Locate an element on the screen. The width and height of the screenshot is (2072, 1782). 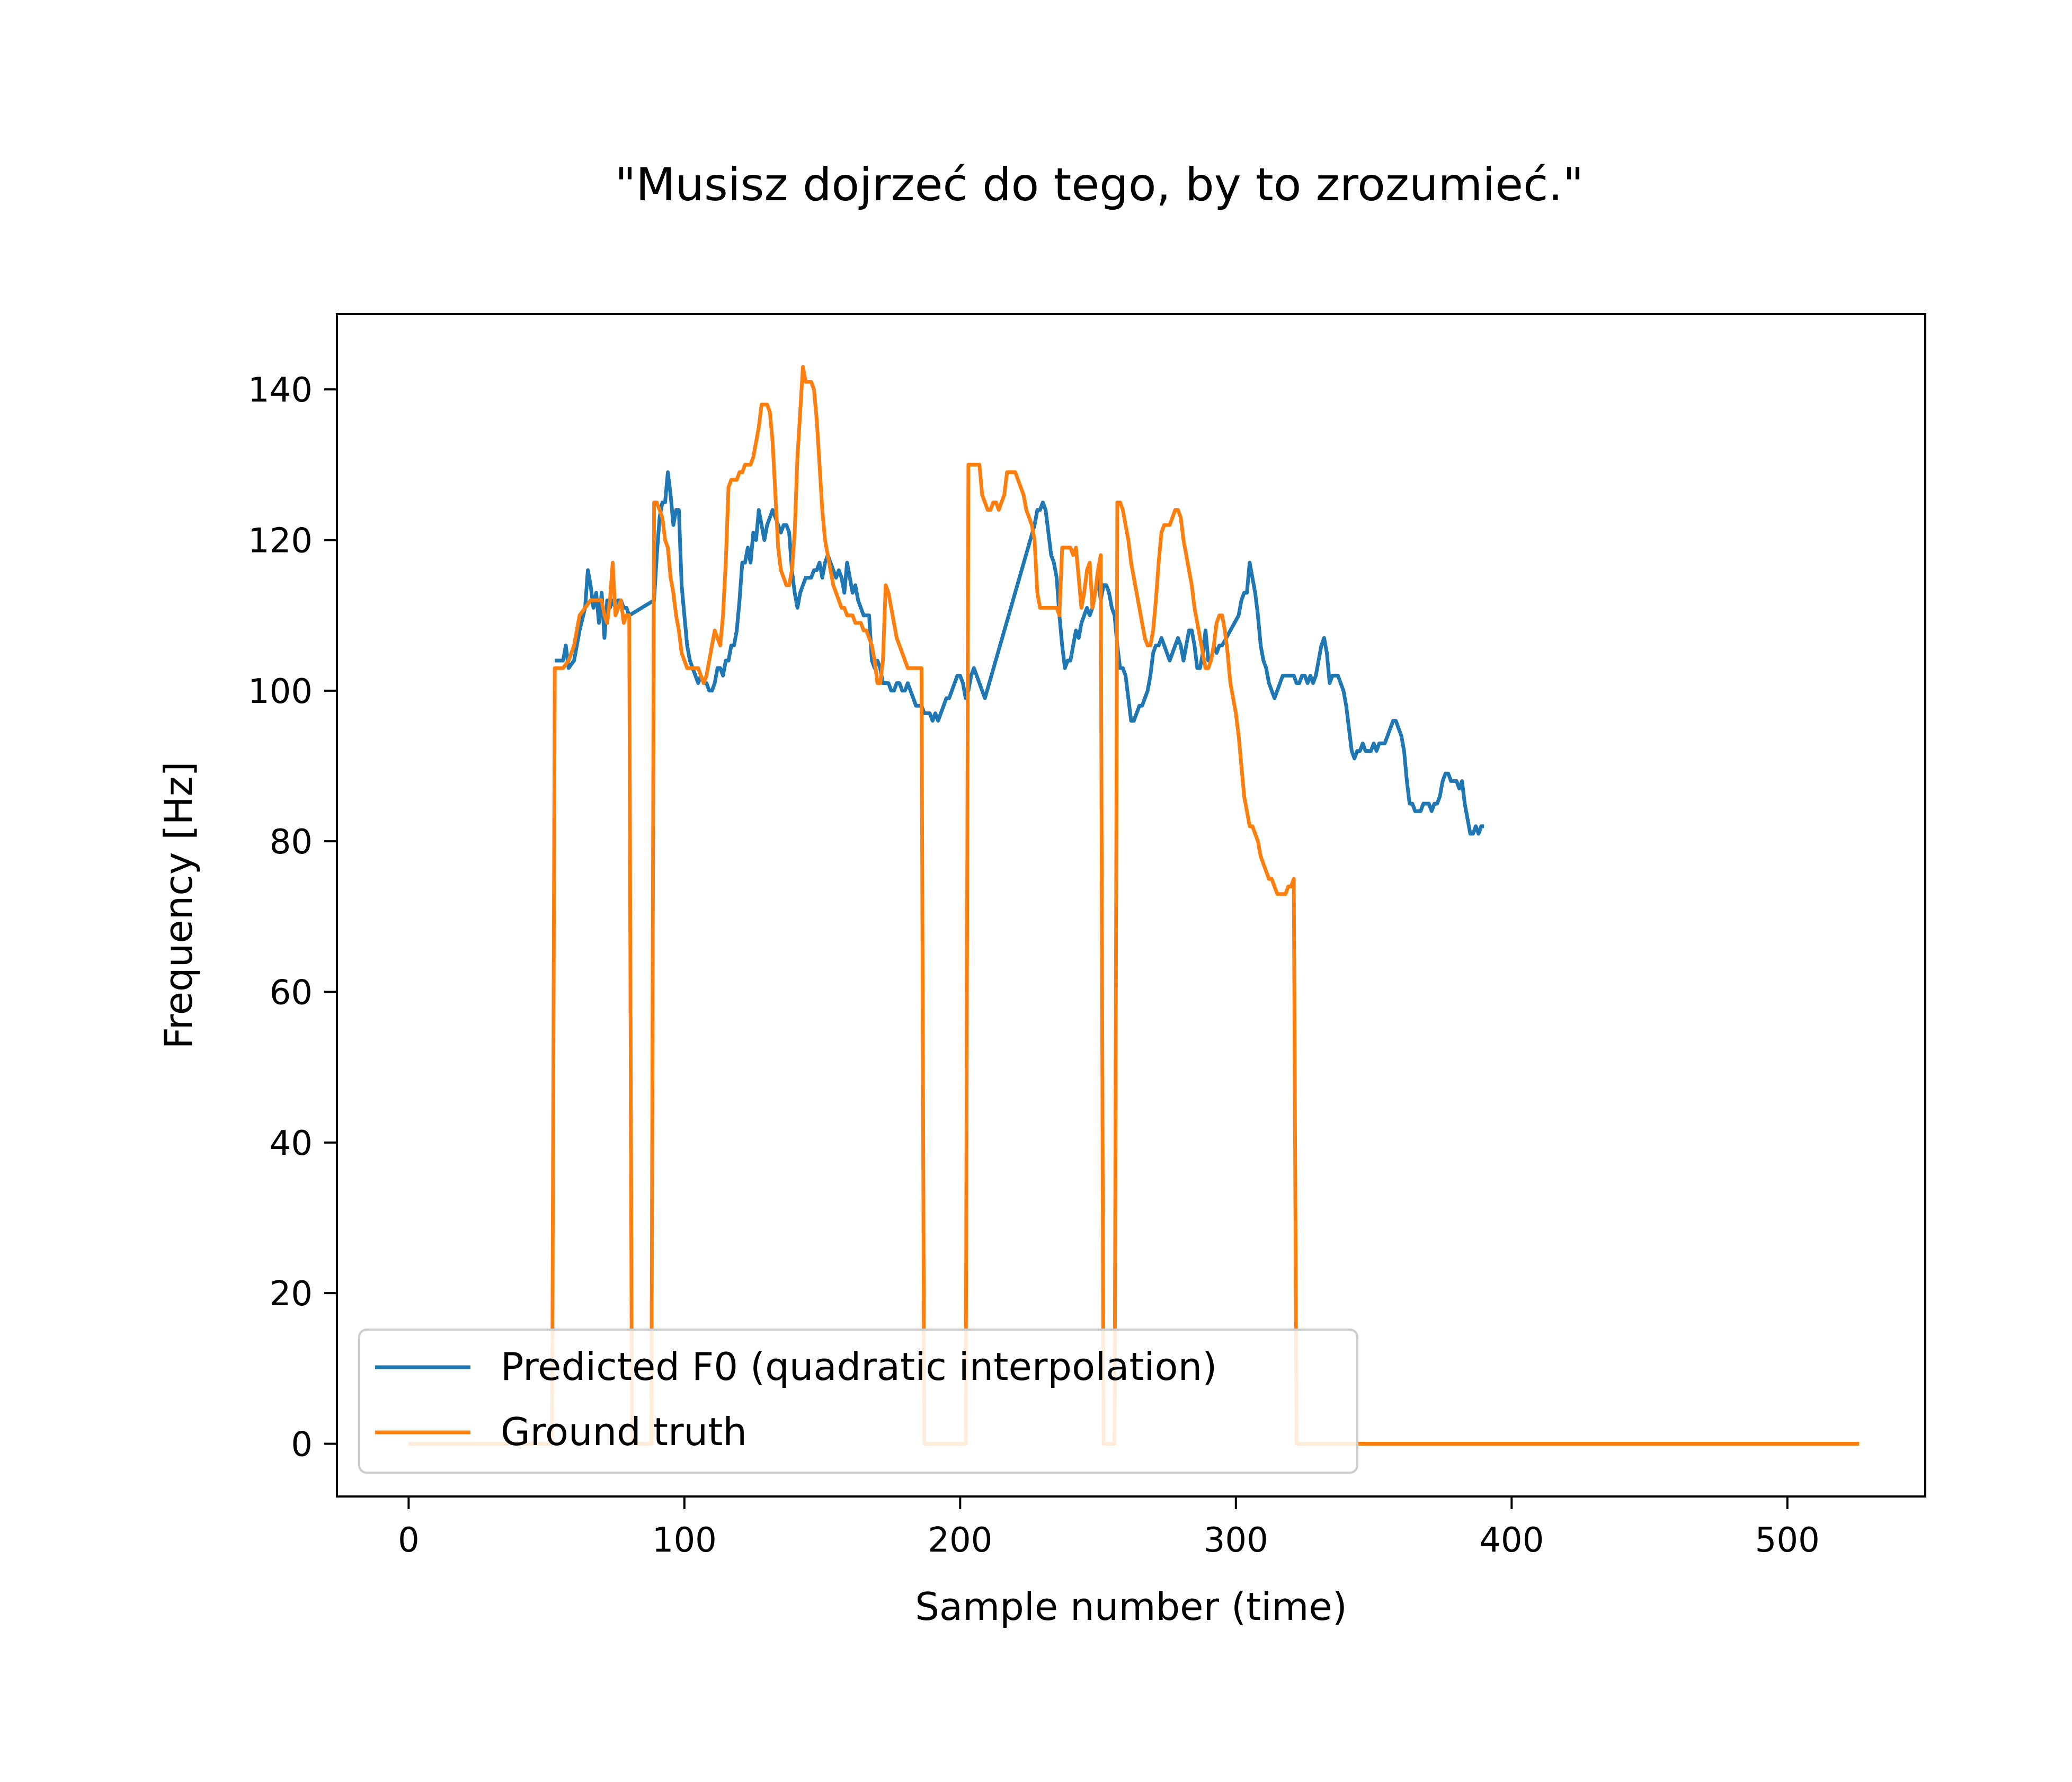
series-line-predicted-f0 is located at coordinates (1019, 653).